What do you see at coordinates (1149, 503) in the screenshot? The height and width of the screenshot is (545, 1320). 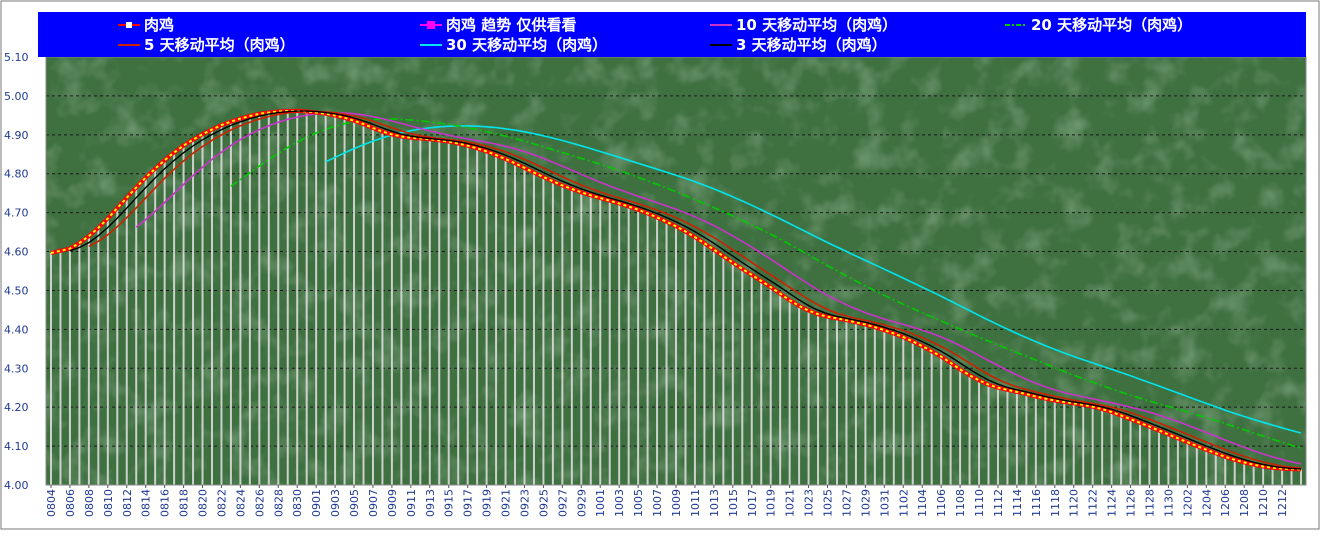 I see `x-tick-label: 1128` at bounding box center [1149, 503].